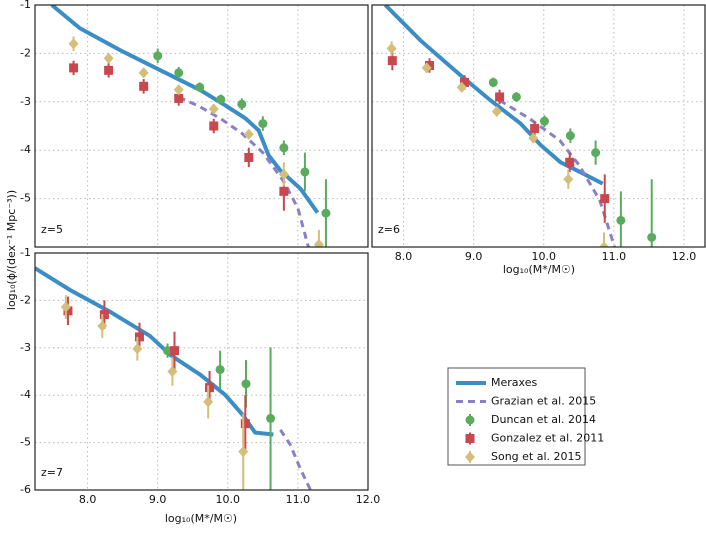 This screenshot has width=706, height=533. Describe the element at coordinates (514, 382) in the screenshot. I see `legend-label: Meraxes` at that location.